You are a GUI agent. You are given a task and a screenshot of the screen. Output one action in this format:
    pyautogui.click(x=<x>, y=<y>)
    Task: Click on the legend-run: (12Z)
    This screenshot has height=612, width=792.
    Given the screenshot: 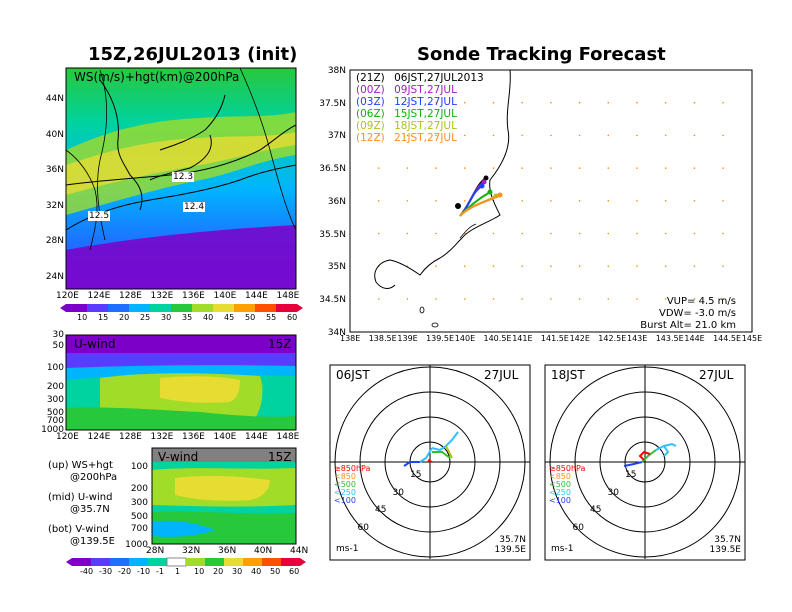 What is the action you would take?
    pyautogui.click(x=370, y=138)
    